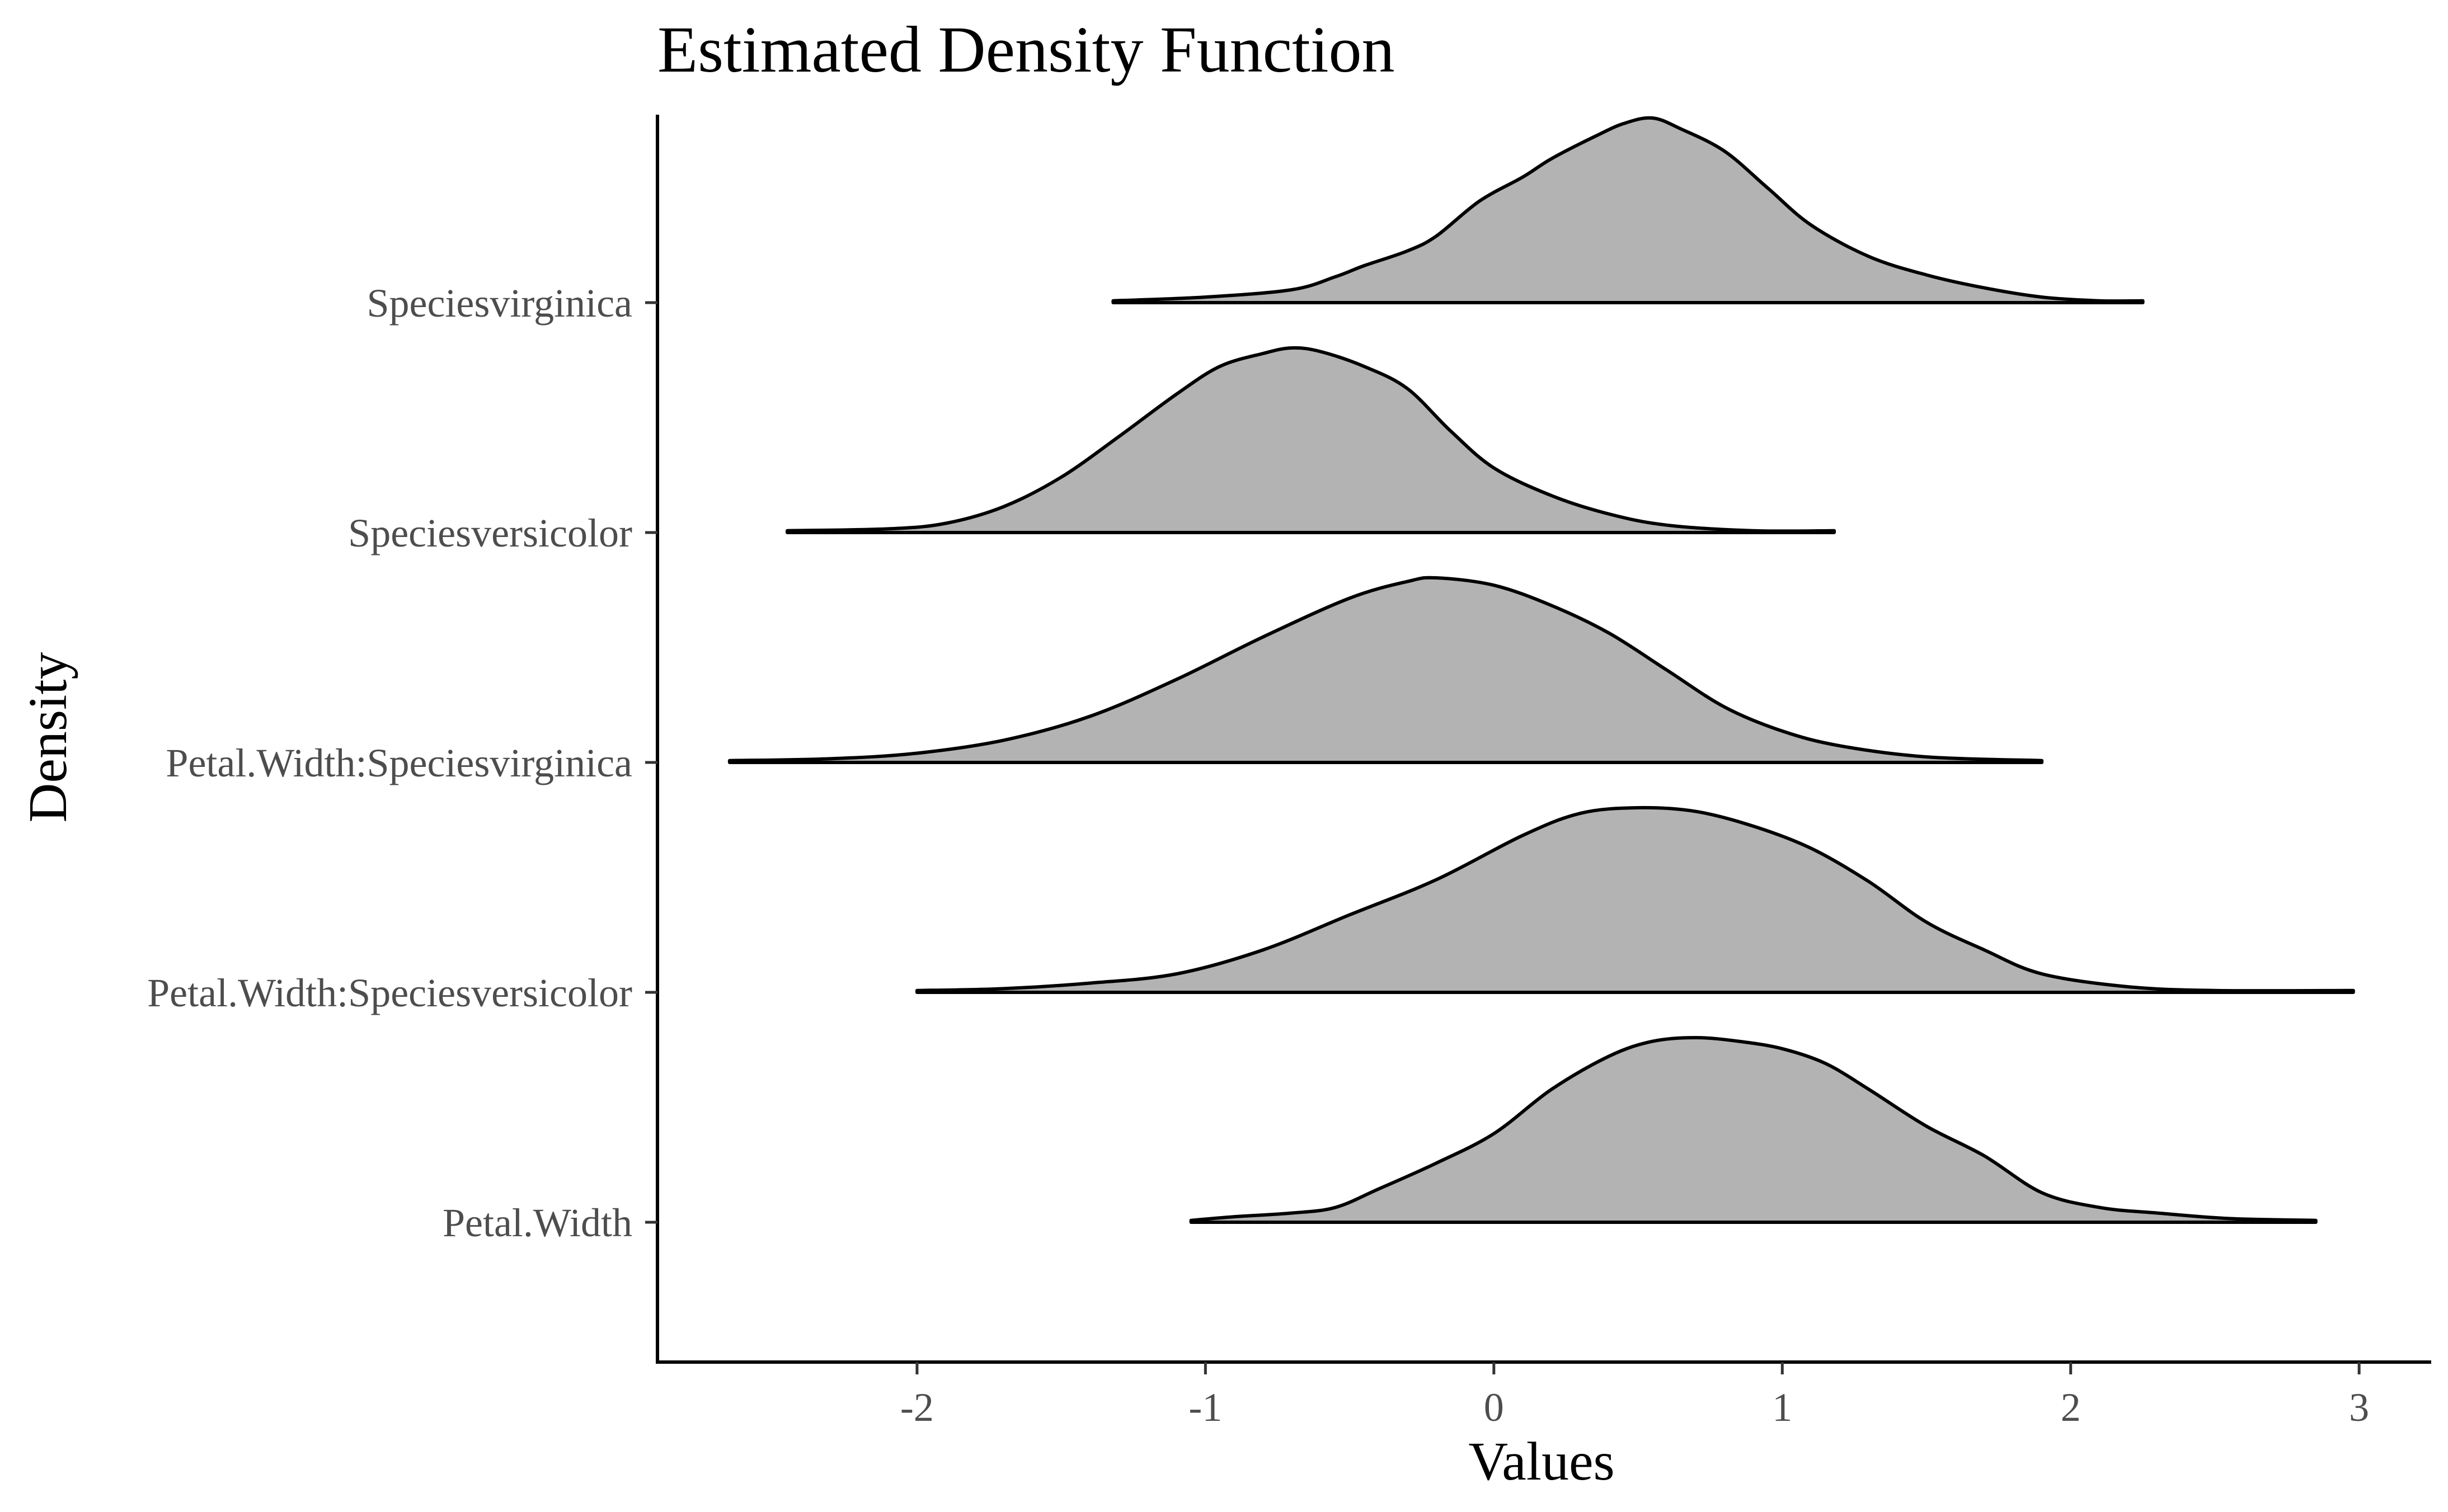 The height and width of the screenshot is (1512, 2448). I want to click on y-category-label: Petal.Width, so click(537, 1222).